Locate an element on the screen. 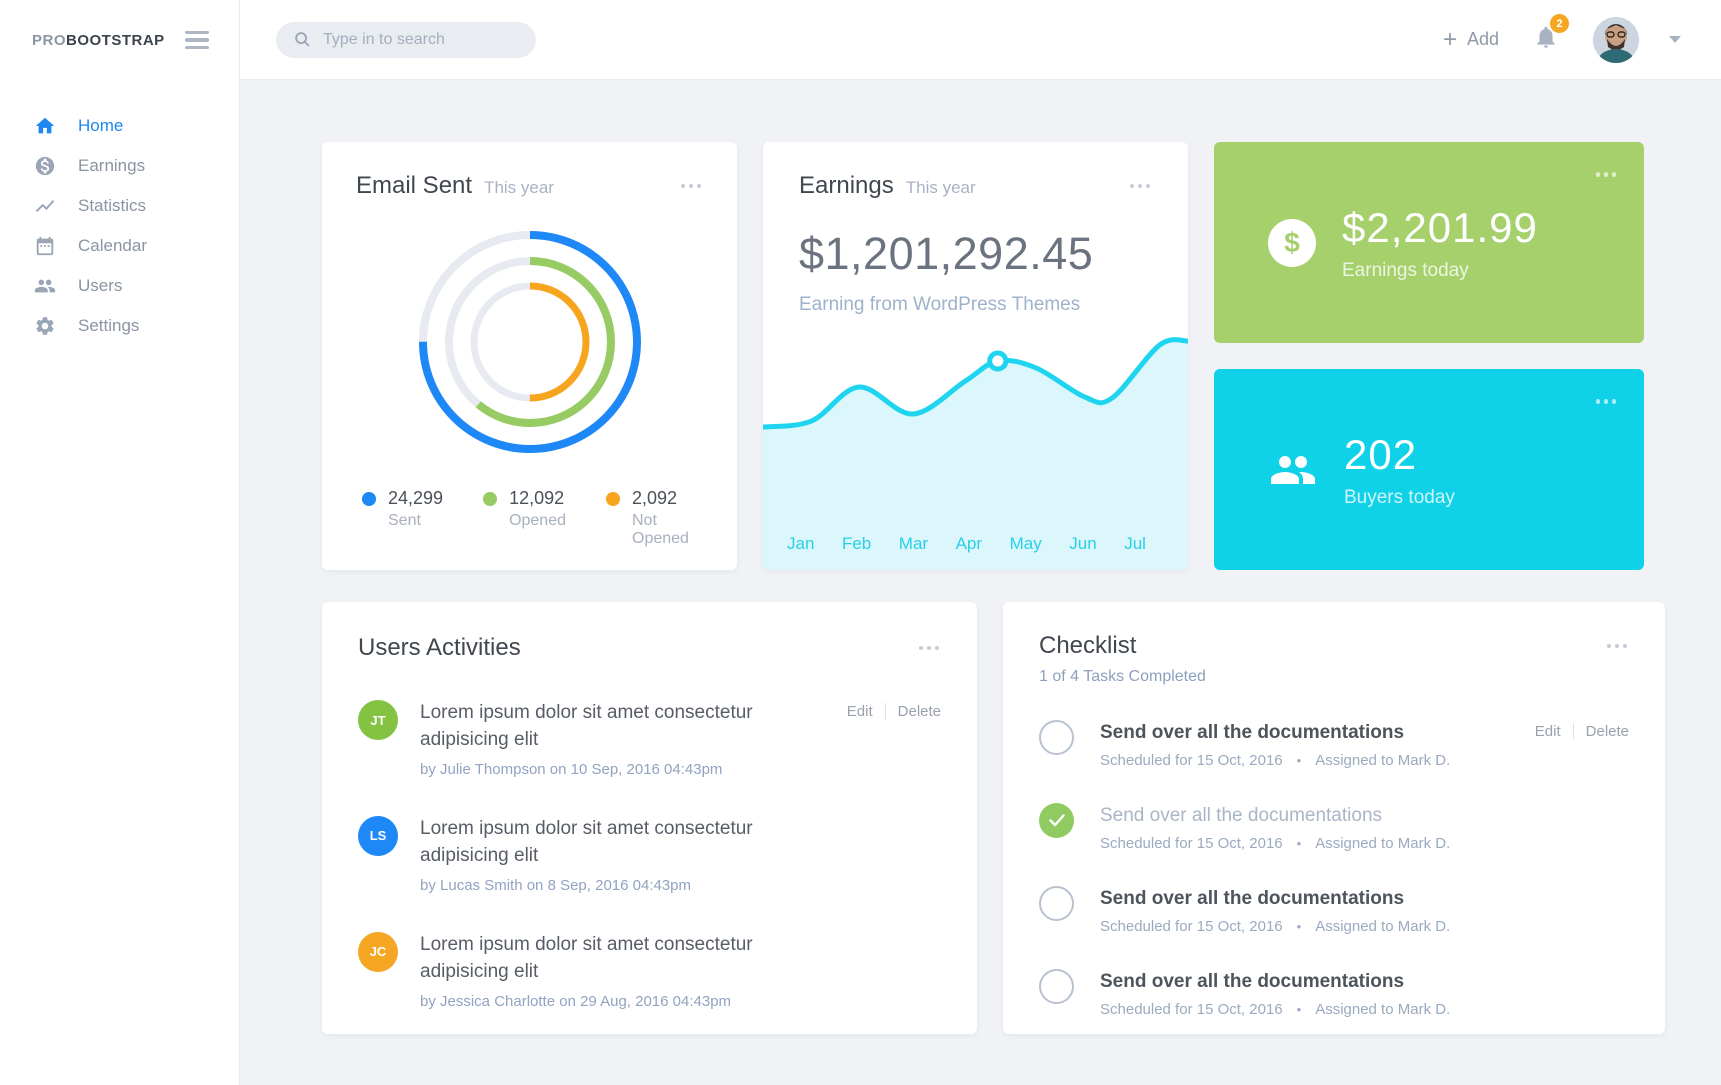 The height and width of the screenshot is (1085, 1721). email-card-title: Email Sent is located at coordinates (414, 185).